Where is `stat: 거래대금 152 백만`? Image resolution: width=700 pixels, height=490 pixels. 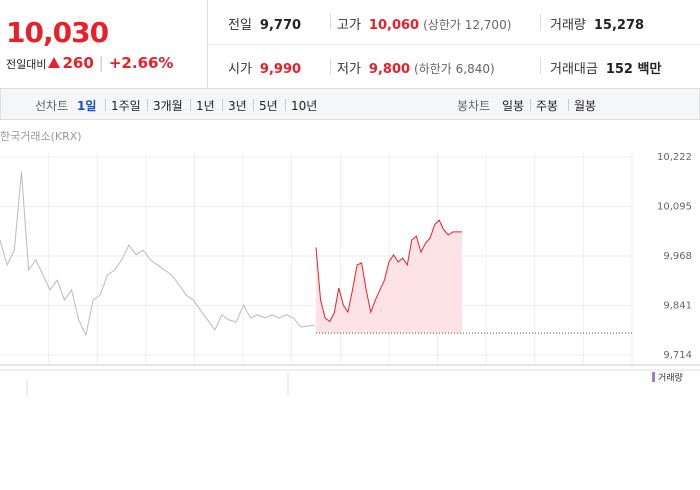
stat: 거래대금 152 백만 is located at coordinates (605, 67).